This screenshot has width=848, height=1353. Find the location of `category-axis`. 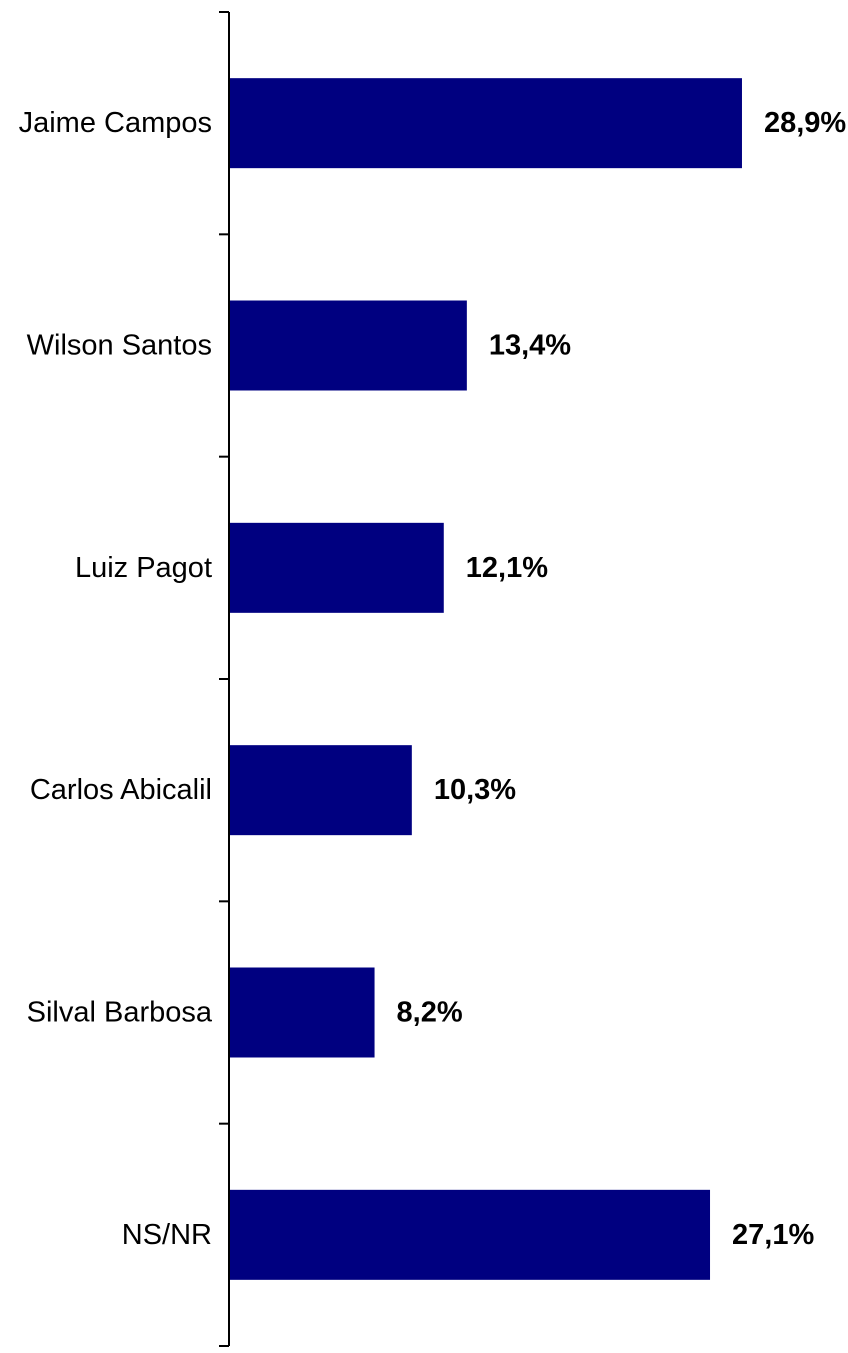

category-axis is located at coordinates (224, 679).